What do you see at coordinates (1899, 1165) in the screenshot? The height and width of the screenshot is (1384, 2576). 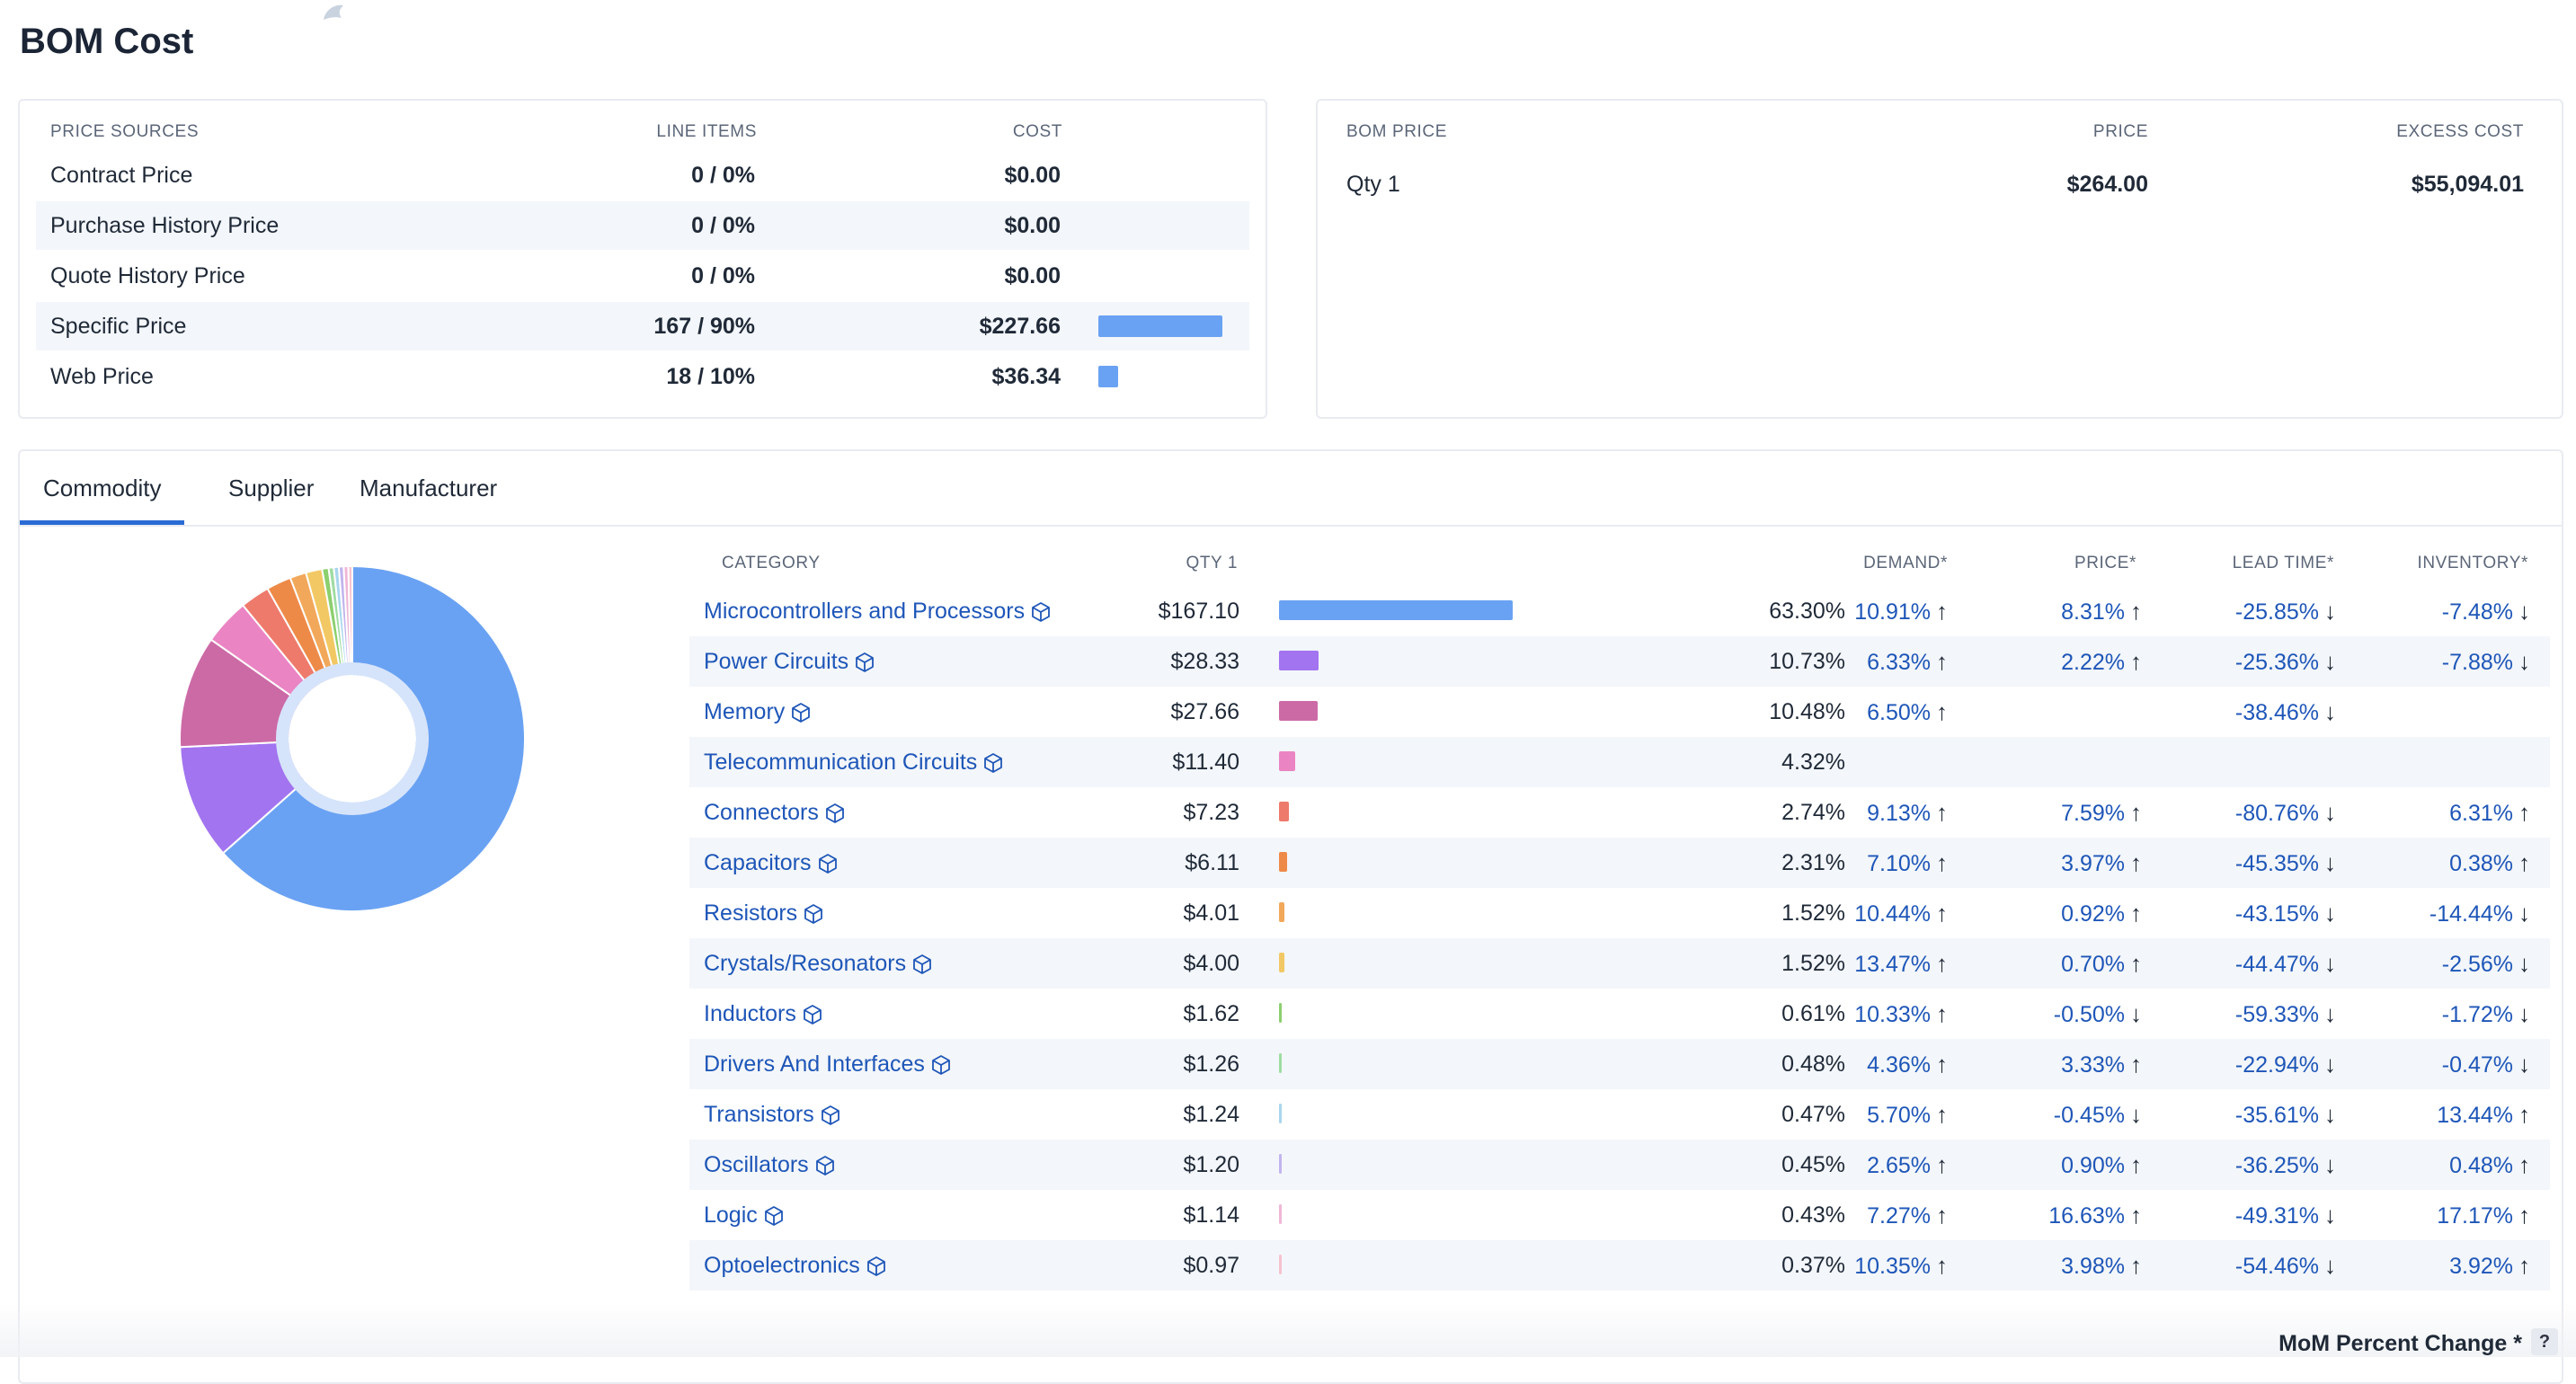 I see `demand-change: 2.65%` at bounding box center [1899, 1165].